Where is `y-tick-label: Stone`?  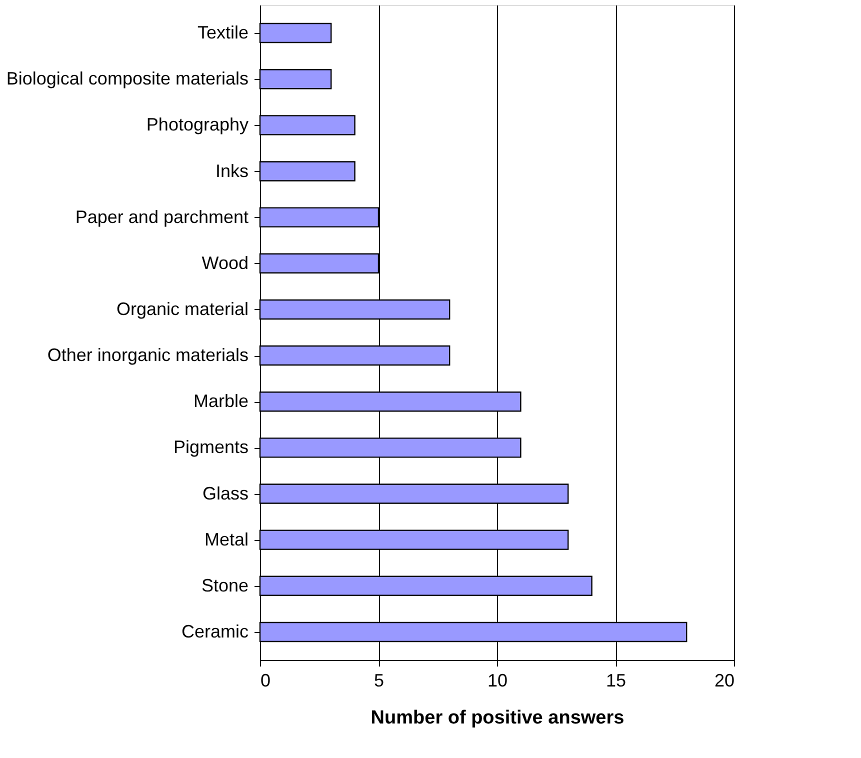
y-tick-label: Stone is located at coordinates (224, 585).